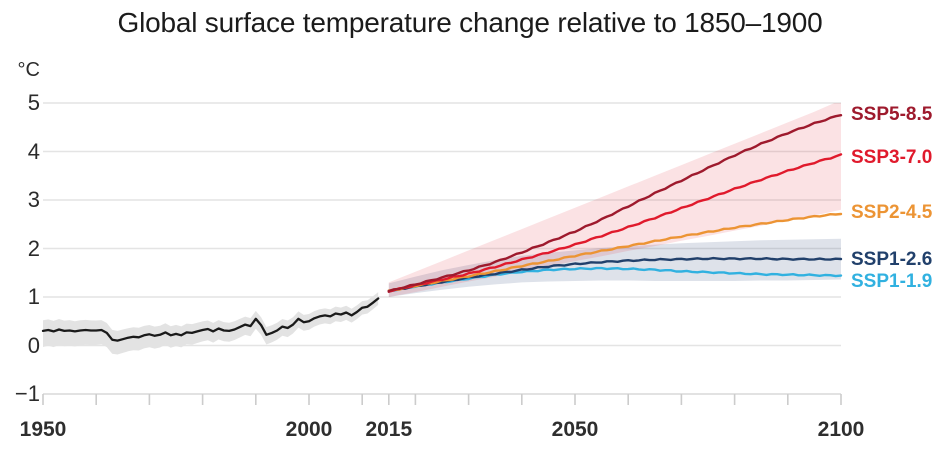  Describe the element at coordinates (389, 429) in the screenshot. I see `x-tick-label: 2015` at that location.